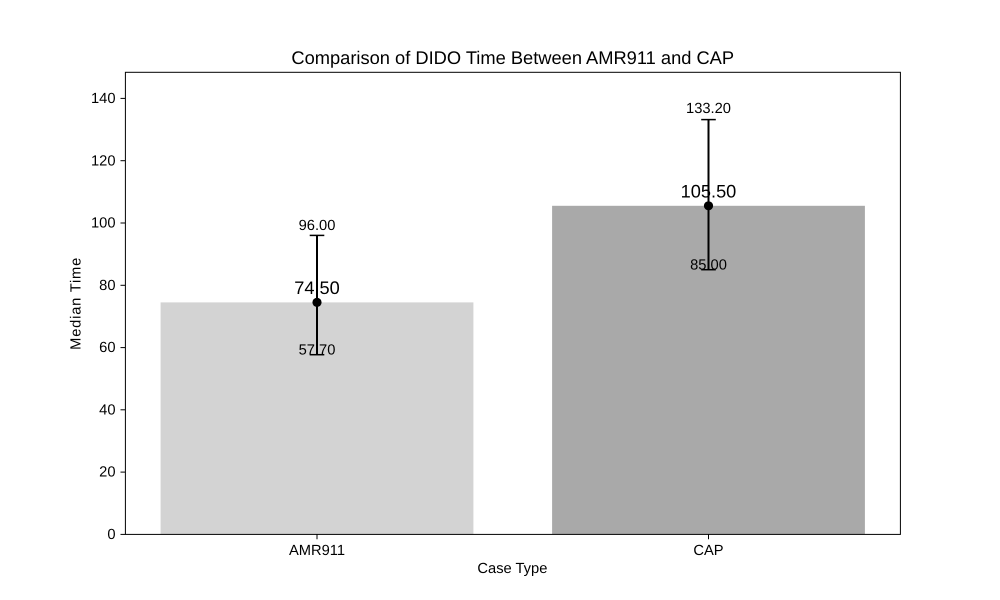  Describe the element at coordinates (103, 99) in the screenshot. I see `svg-text: 140` at that location.